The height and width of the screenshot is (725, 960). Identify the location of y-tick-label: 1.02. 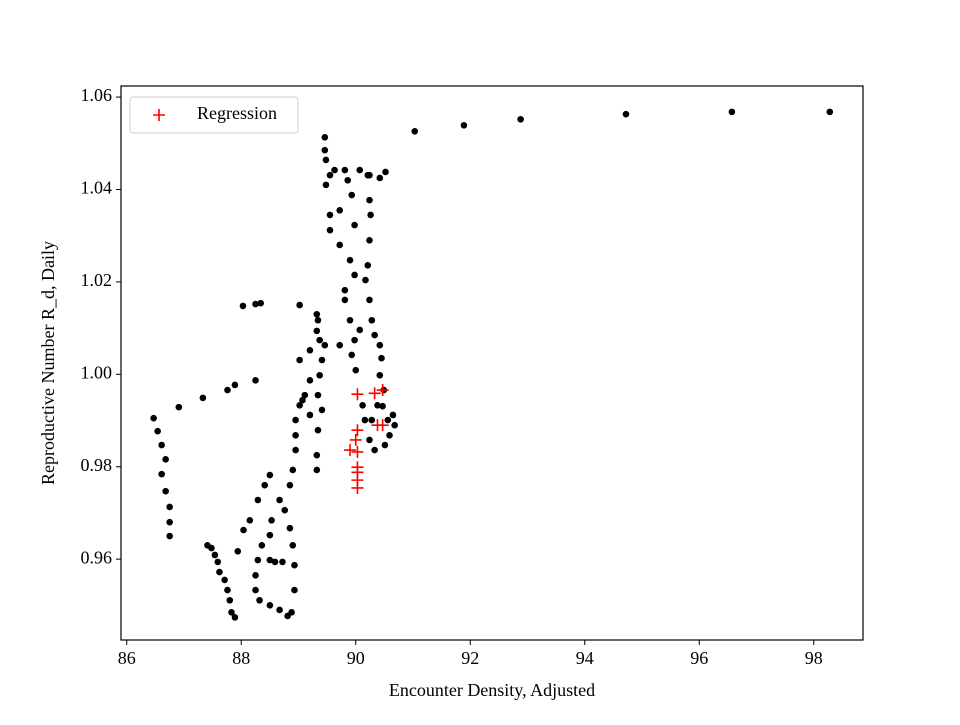
(97, 280).